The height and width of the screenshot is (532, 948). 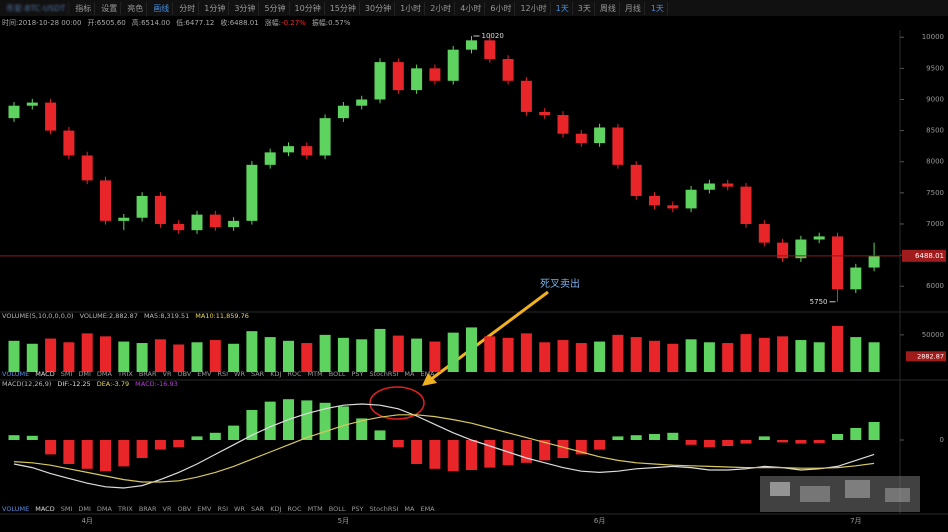 I want to click on period-button: 3分钟, so click(x=245, y=8).